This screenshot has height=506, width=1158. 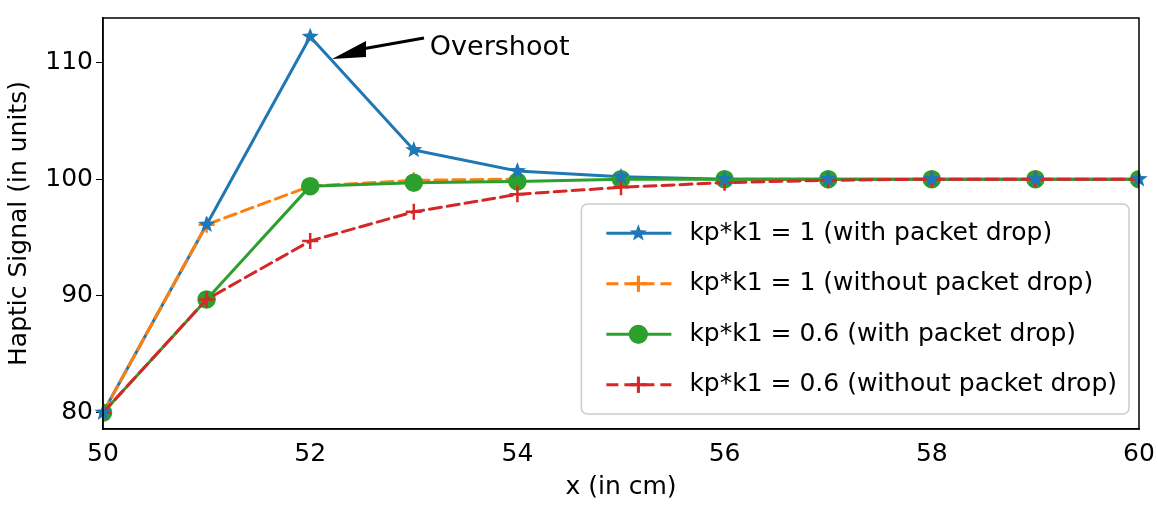 What do you see at coordinates (724, 452) in the screenshot?
I see `x-tick-label: 56` at bounding box center [724, 452].